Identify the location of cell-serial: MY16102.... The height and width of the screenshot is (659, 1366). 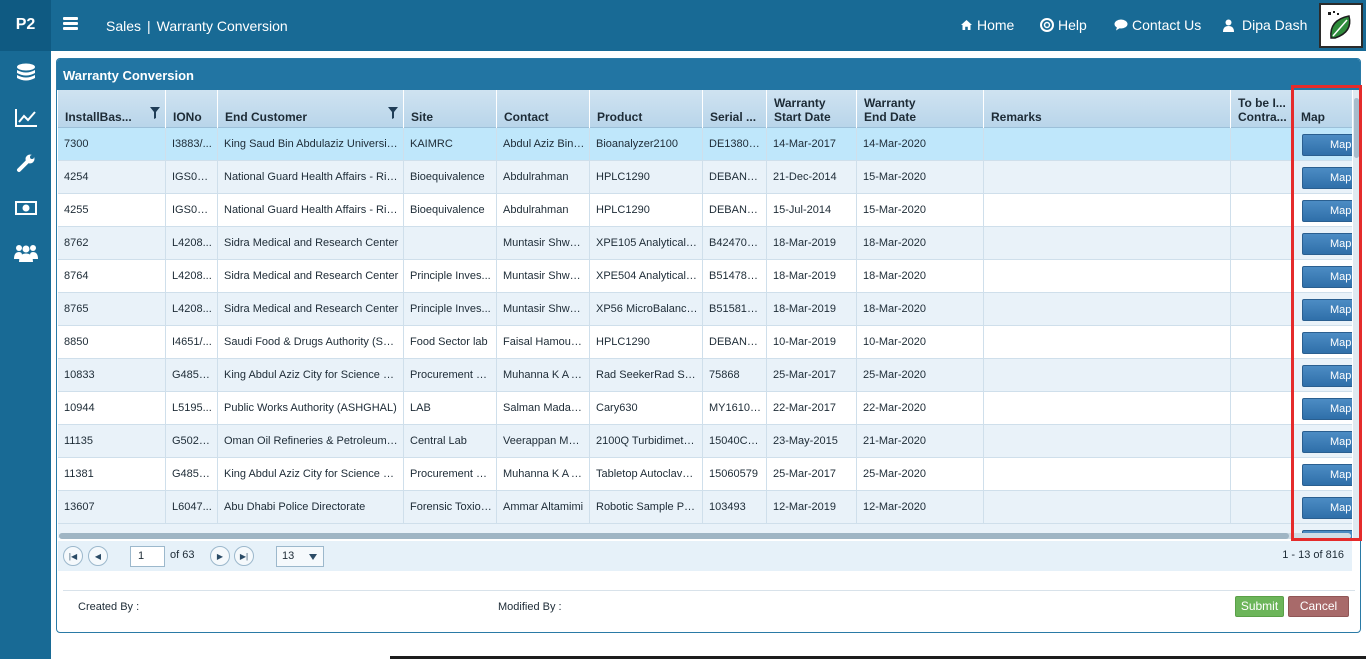
(735, 408).